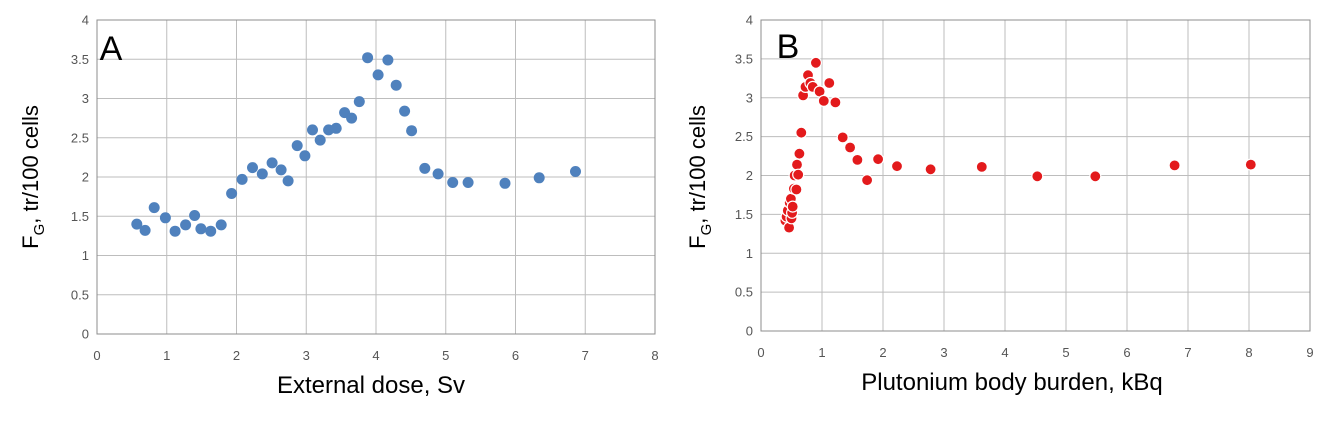 Image resolution: width=1334 pixels, height=423 pixels. Describe the element at coordinates (1035, 352) in the screenshot. I see `x-ticks-b: 0 1 2 3 4 5 6 7 8 9` at that location.